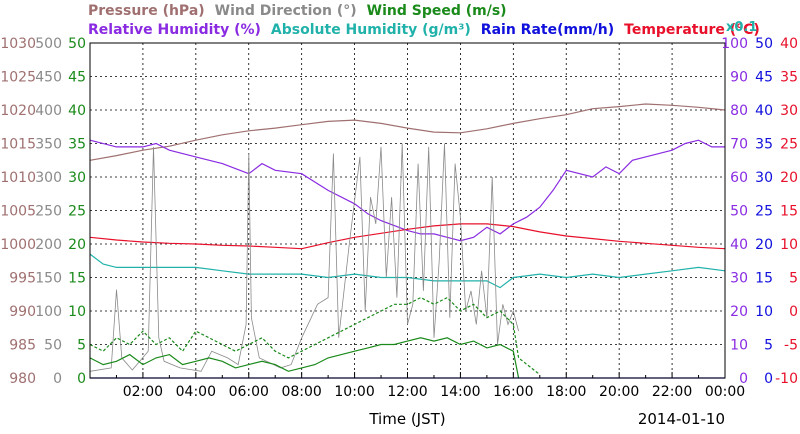 The width and height of the screenshot is (800, 434). What do you see at coordinates (77, 145) in the screenshot?
I see `tick-label-wind-speed: 35` at bounding box center [77, 145].